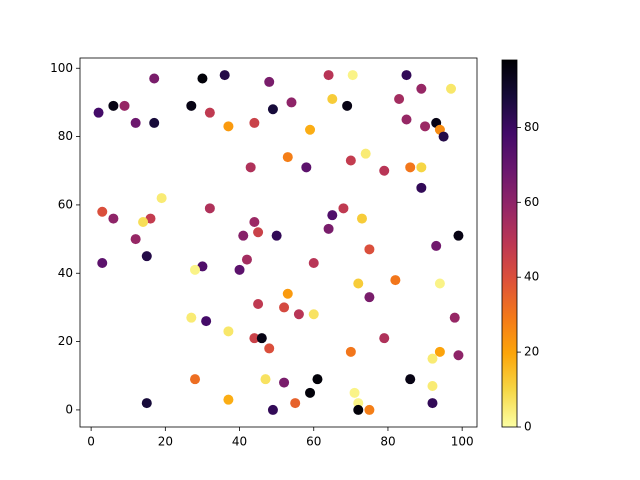 The image size is (640, 480). What do you see at coordinates (509, 243) in the screenshot?
I see `colorbar` at bounding box center [509, 243].